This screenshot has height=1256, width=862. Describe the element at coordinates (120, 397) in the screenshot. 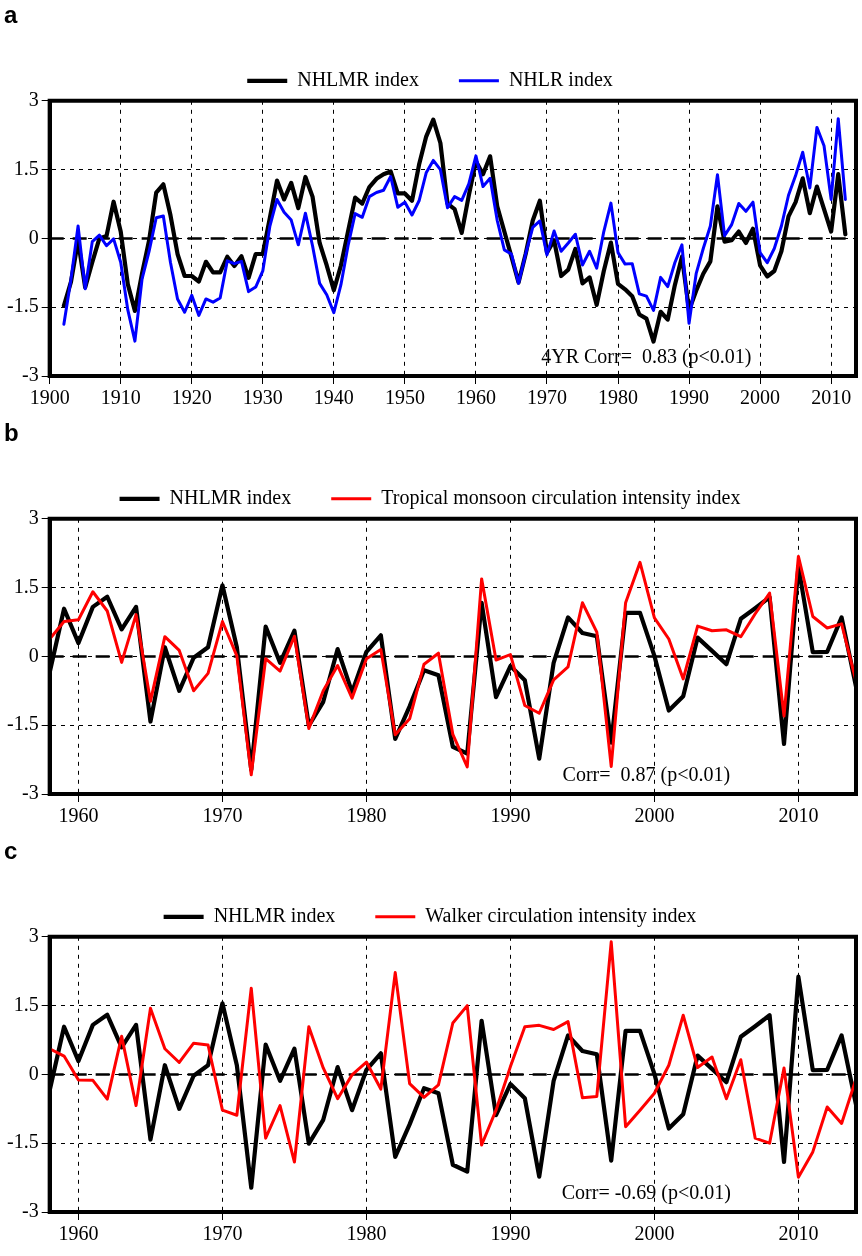

I see `x-tick-label: 1910` at that location.